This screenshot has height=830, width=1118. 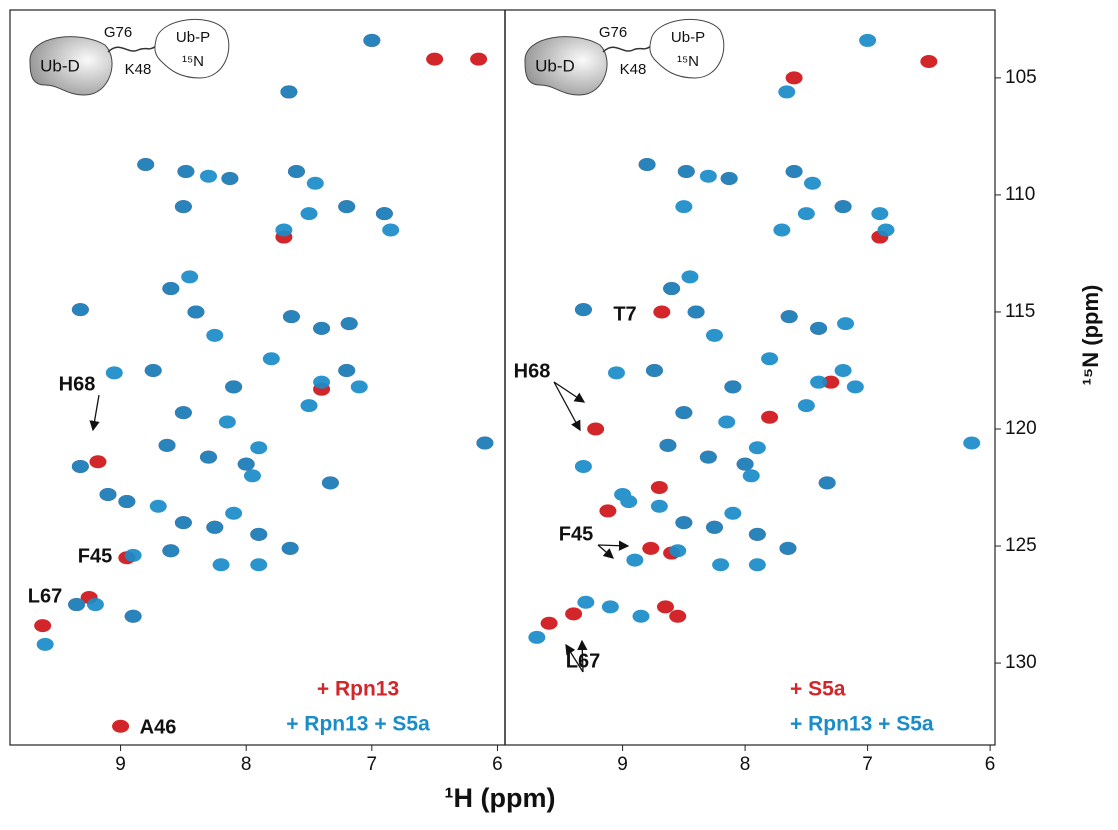 What do you see at coordinates (246, 764) in the screenshot?
I see `x-tick-label: 8` at bounding box center [246, 764].